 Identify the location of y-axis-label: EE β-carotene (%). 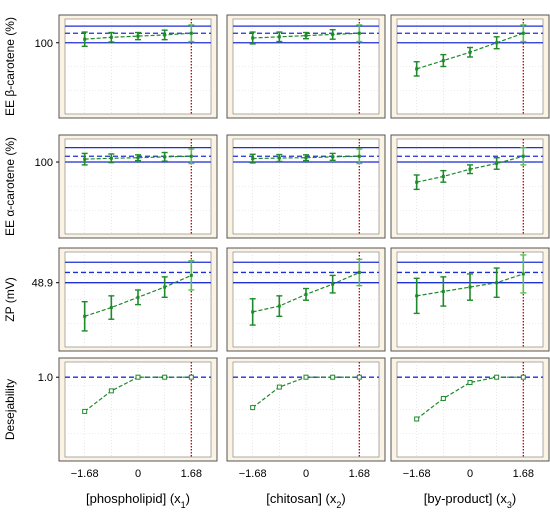
(10, 66).